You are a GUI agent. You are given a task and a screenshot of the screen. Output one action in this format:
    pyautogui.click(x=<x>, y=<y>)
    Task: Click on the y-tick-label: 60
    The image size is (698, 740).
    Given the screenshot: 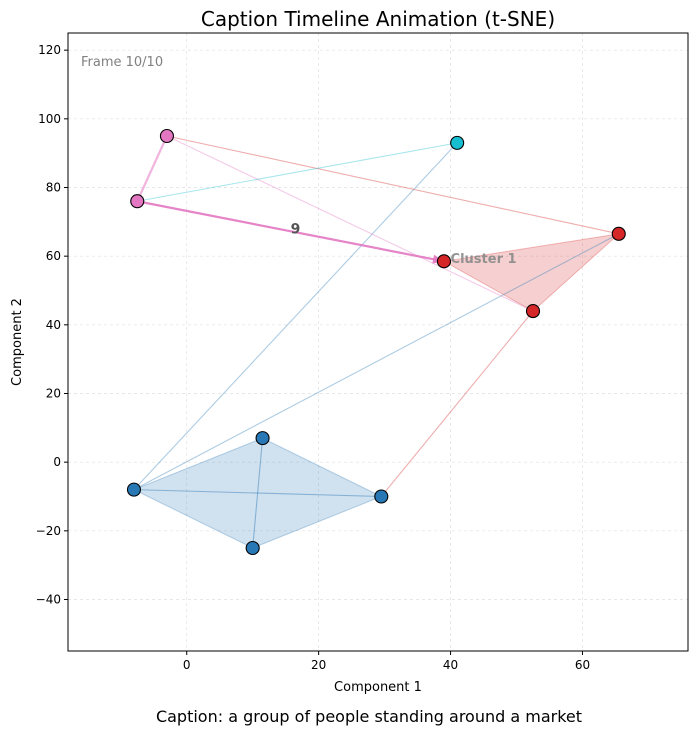 What is the action you would take?
    pyautogui.click(x=53, y=256)
    